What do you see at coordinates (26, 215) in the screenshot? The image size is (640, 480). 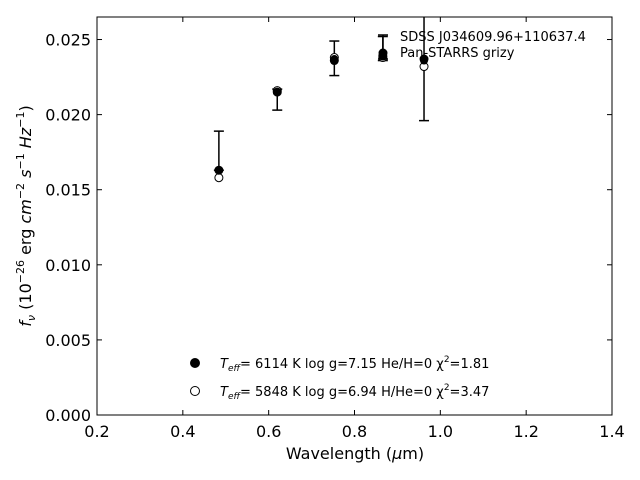 I see `y-axis-label: fν (10−26 erg cm−2 s−1 Hz−1)` at bounding box center [26, 215].